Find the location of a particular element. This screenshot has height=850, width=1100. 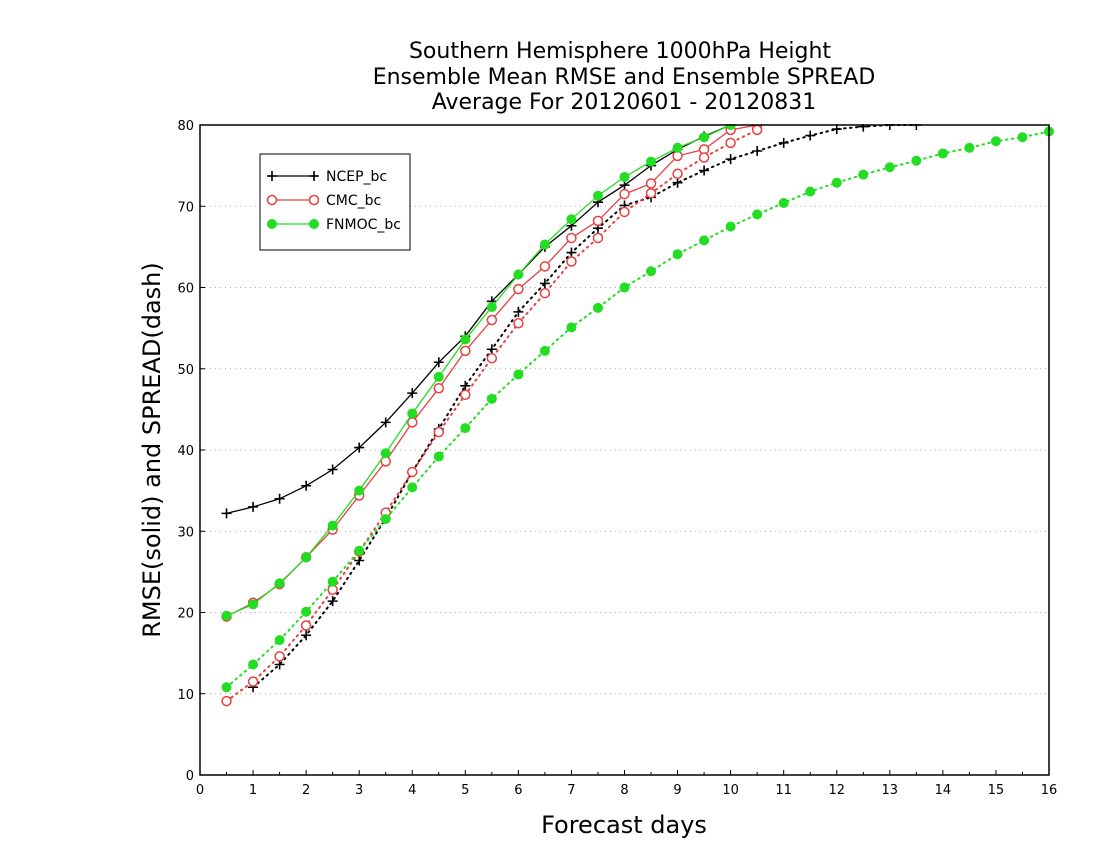

y-tick-label-80: 80 is located at coordinates (185, 126).